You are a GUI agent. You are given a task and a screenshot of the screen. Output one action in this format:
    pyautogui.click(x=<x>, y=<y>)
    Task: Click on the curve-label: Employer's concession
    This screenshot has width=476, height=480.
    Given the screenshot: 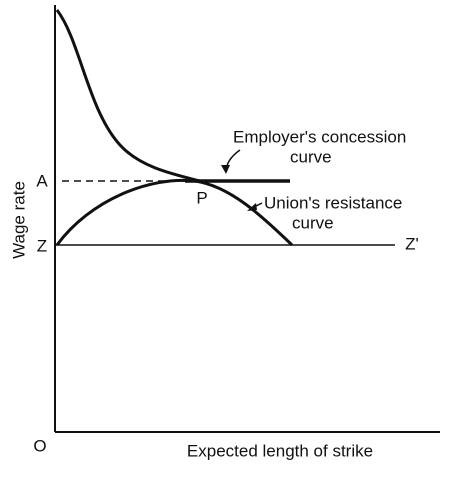 What is the action you would take?
    pyautogui.click(x=319, y=136)
    